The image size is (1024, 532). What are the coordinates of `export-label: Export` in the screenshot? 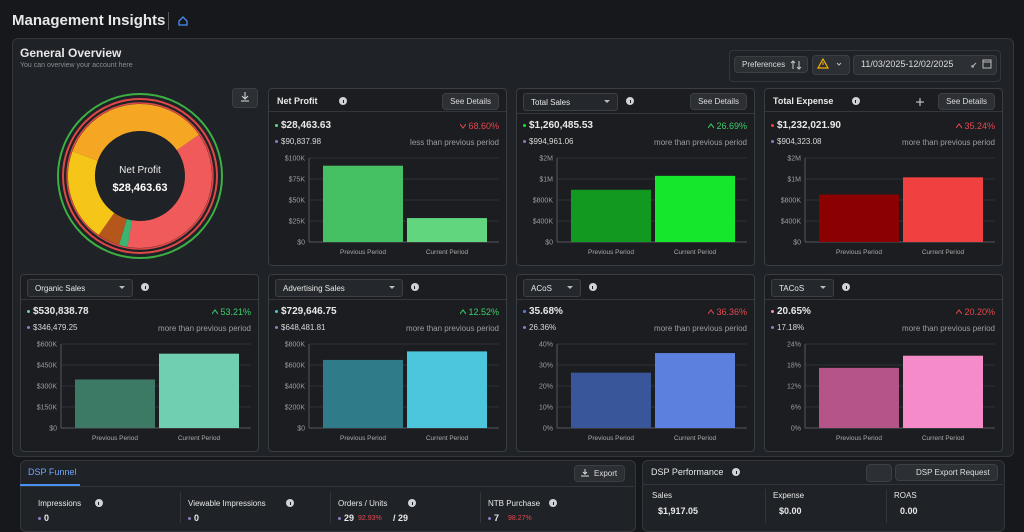 It's located at (606, 473).